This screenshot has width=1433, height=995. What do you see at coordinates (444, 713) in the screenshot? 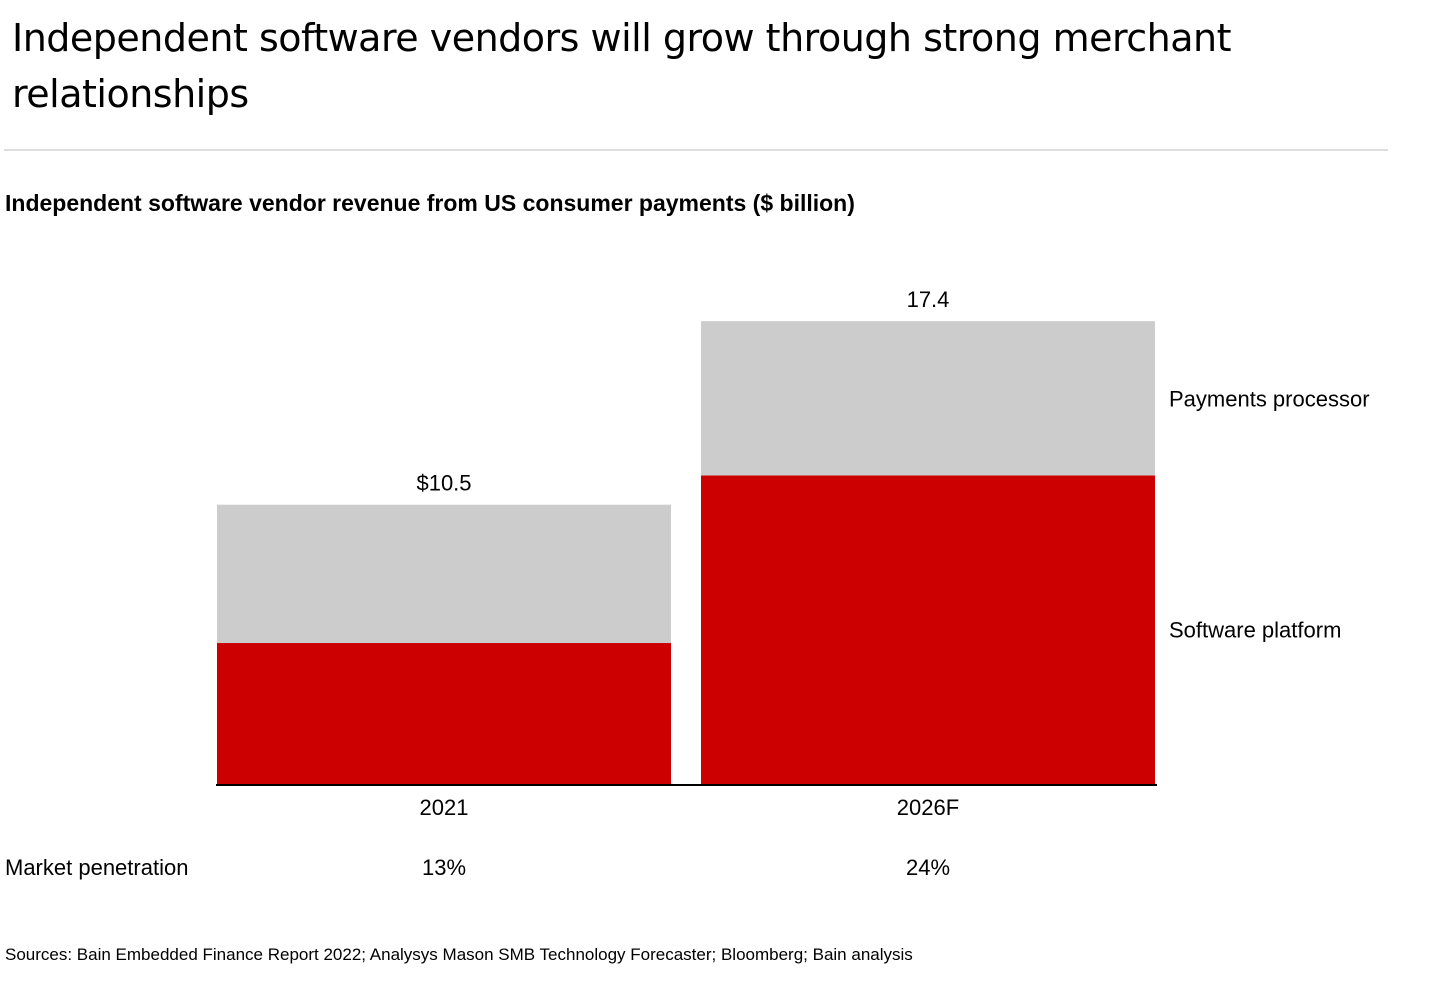
I see `bar-segment-software-platform-2021` at bounding box center [444, 713].